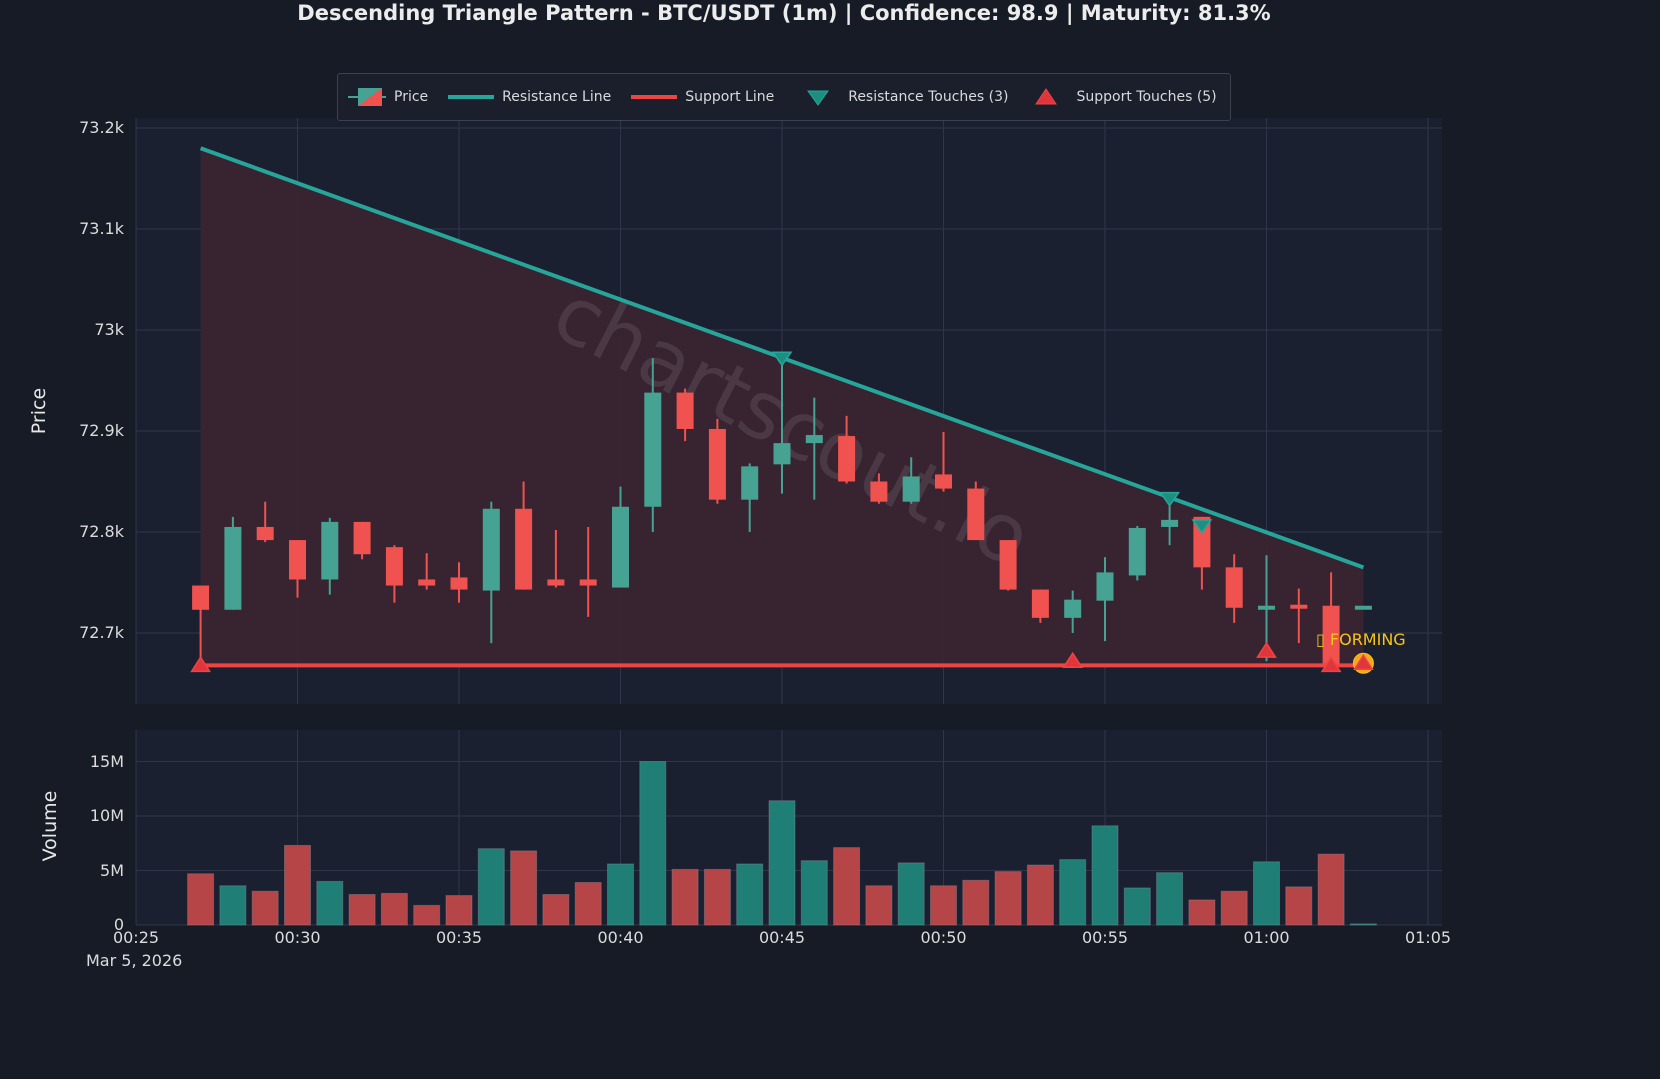 This screenshot has width=1660, height=1079. I want to click on time-tick: 01:05, so click(1428, 937).